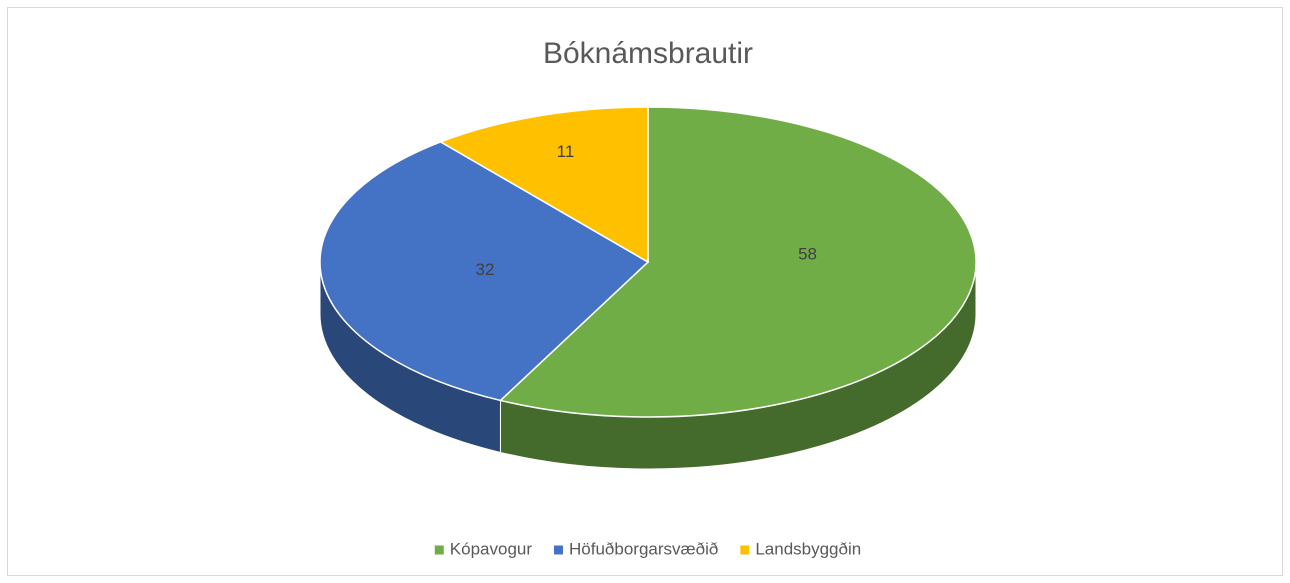 The width and height of the screenshot is (1290, 583). I want to click on value-label: 32, so click(485, 269).